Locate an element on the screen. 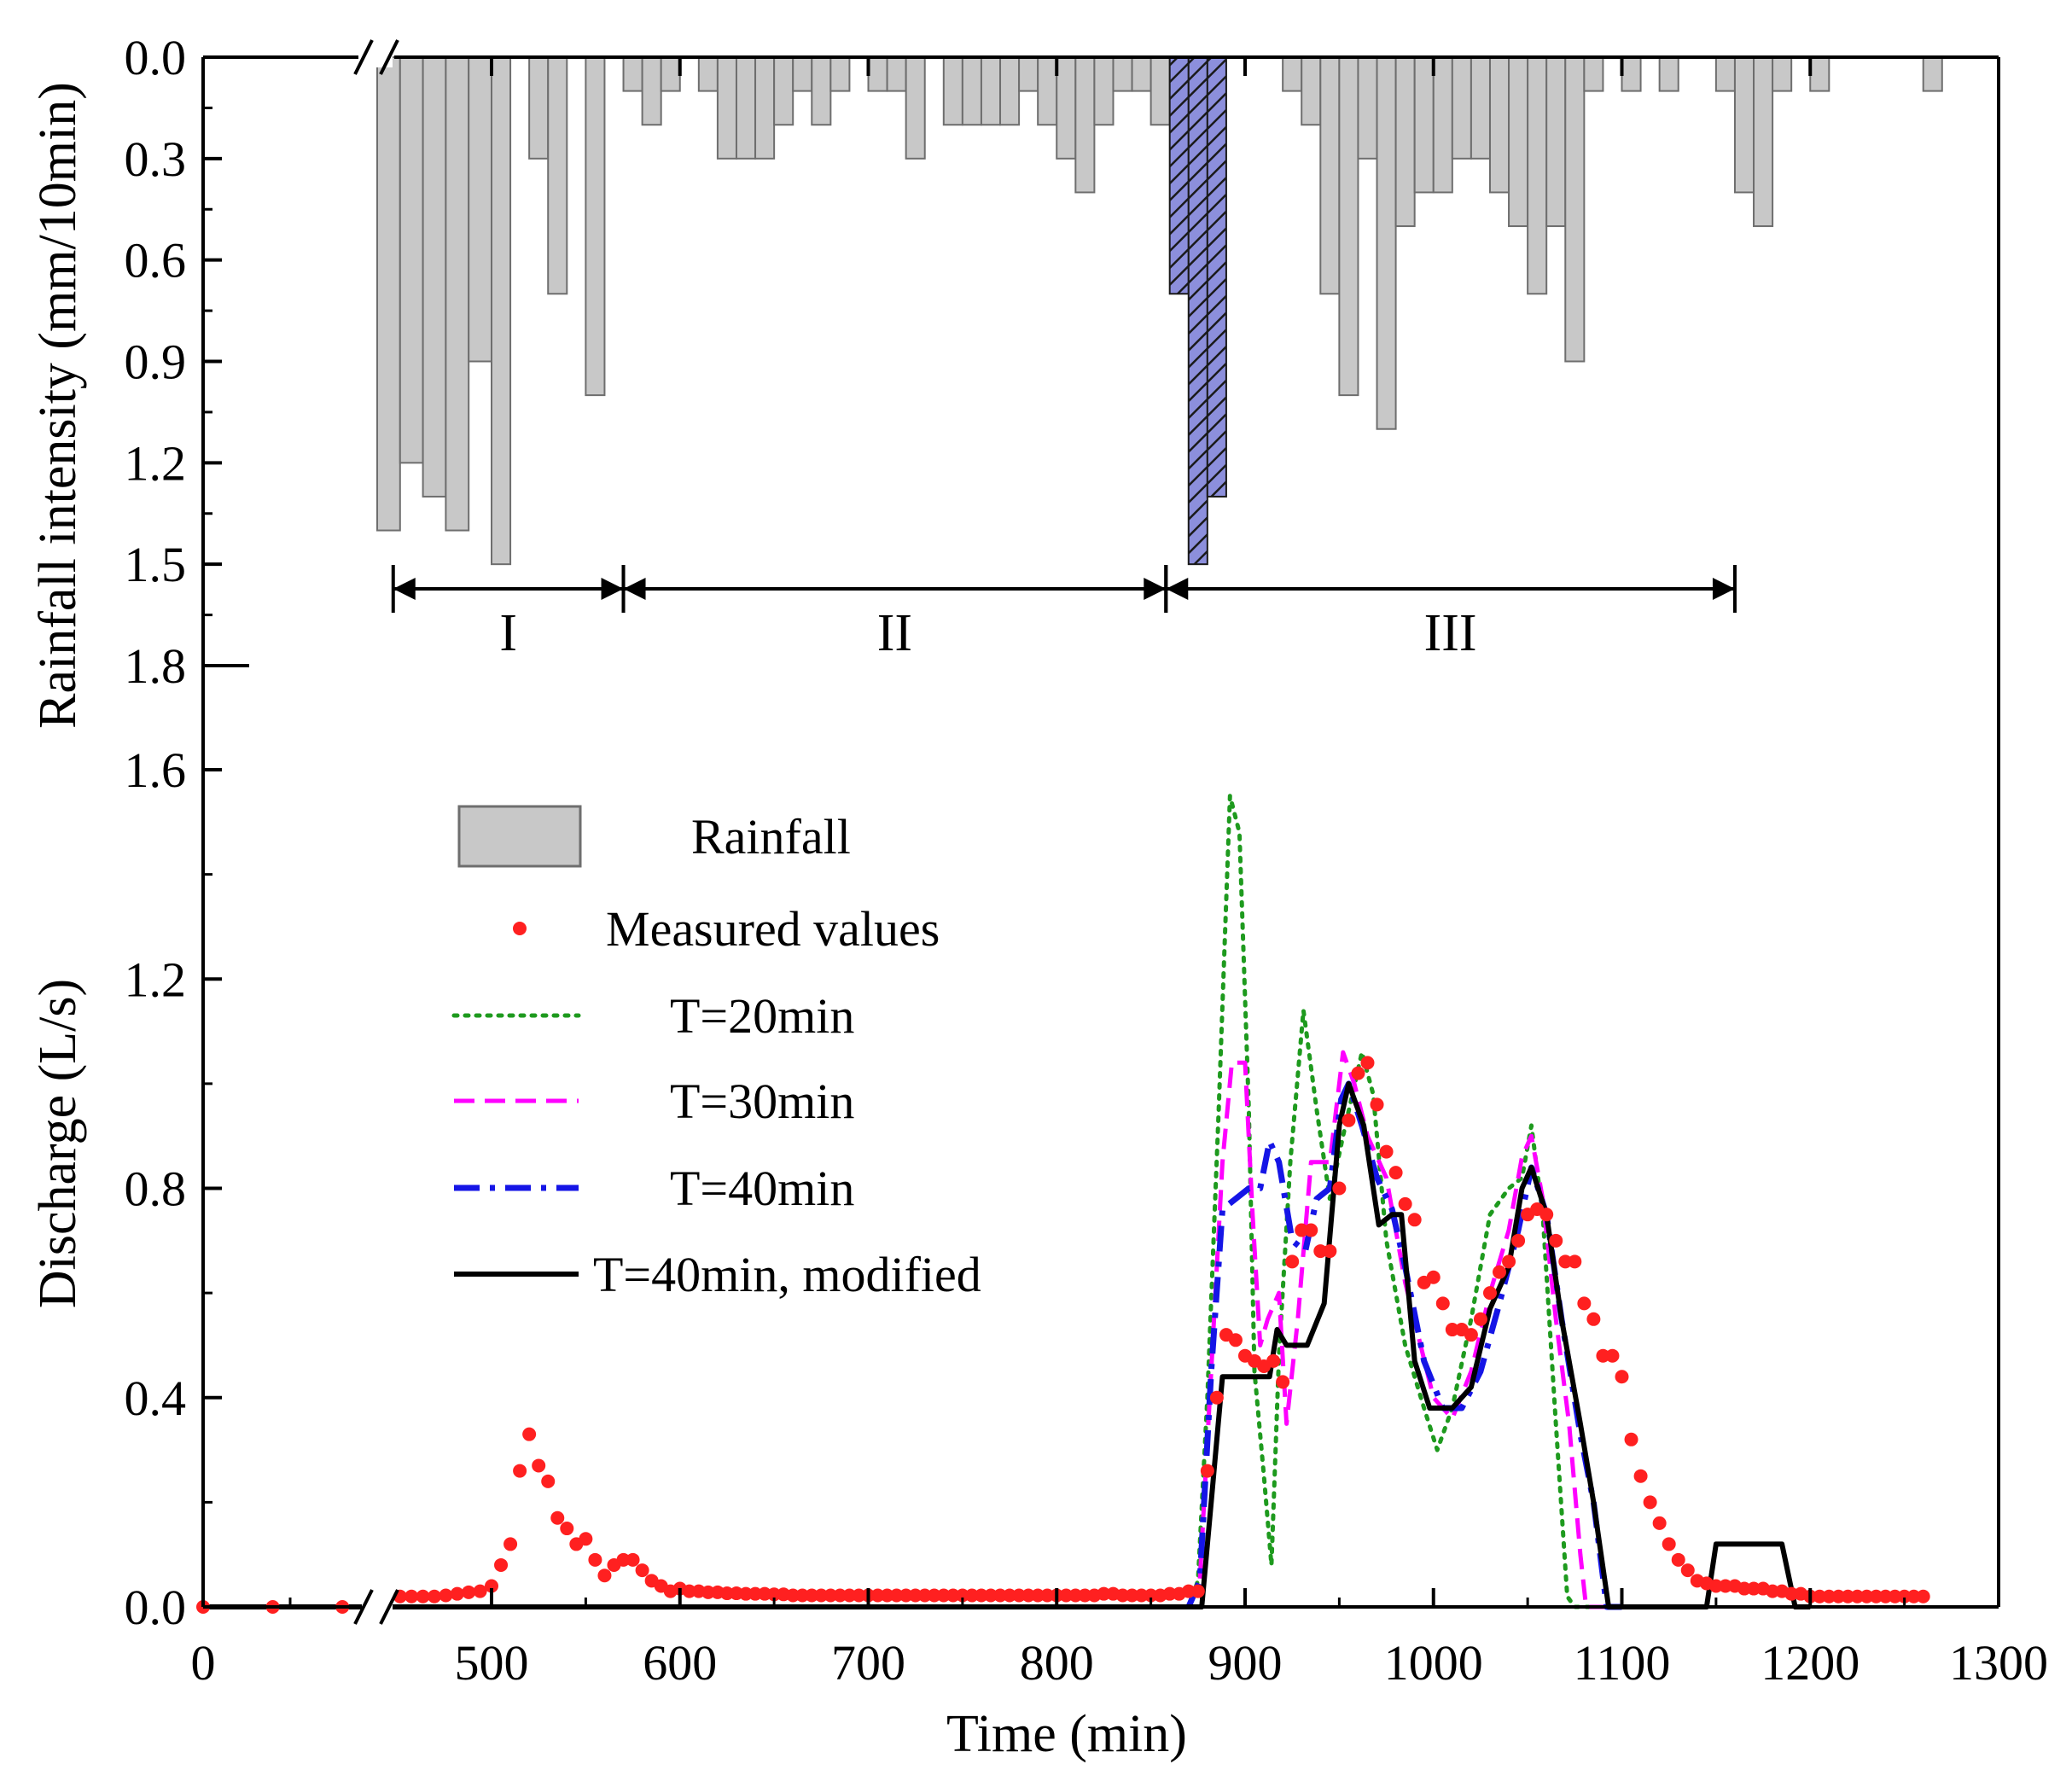 The image size is (2072, 1781). rain-tick-label: 0.9 is located at coordinates (156, 362).